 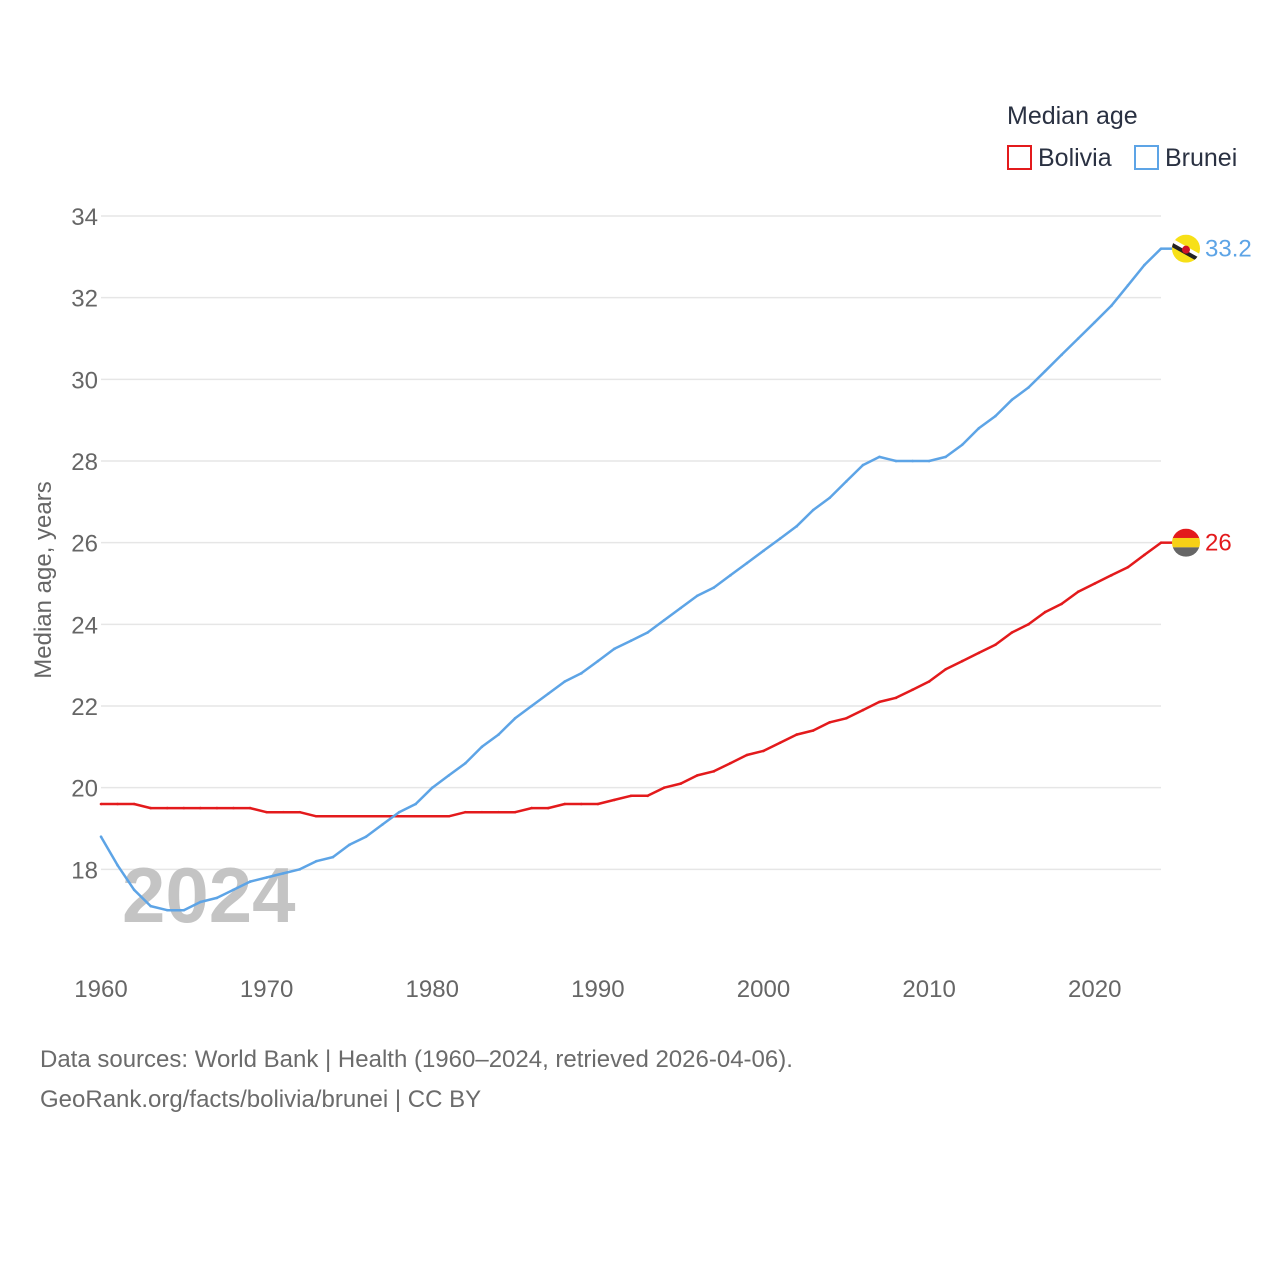 I want to click on data-point-brunei-2019, so click(x=1078, y=338).